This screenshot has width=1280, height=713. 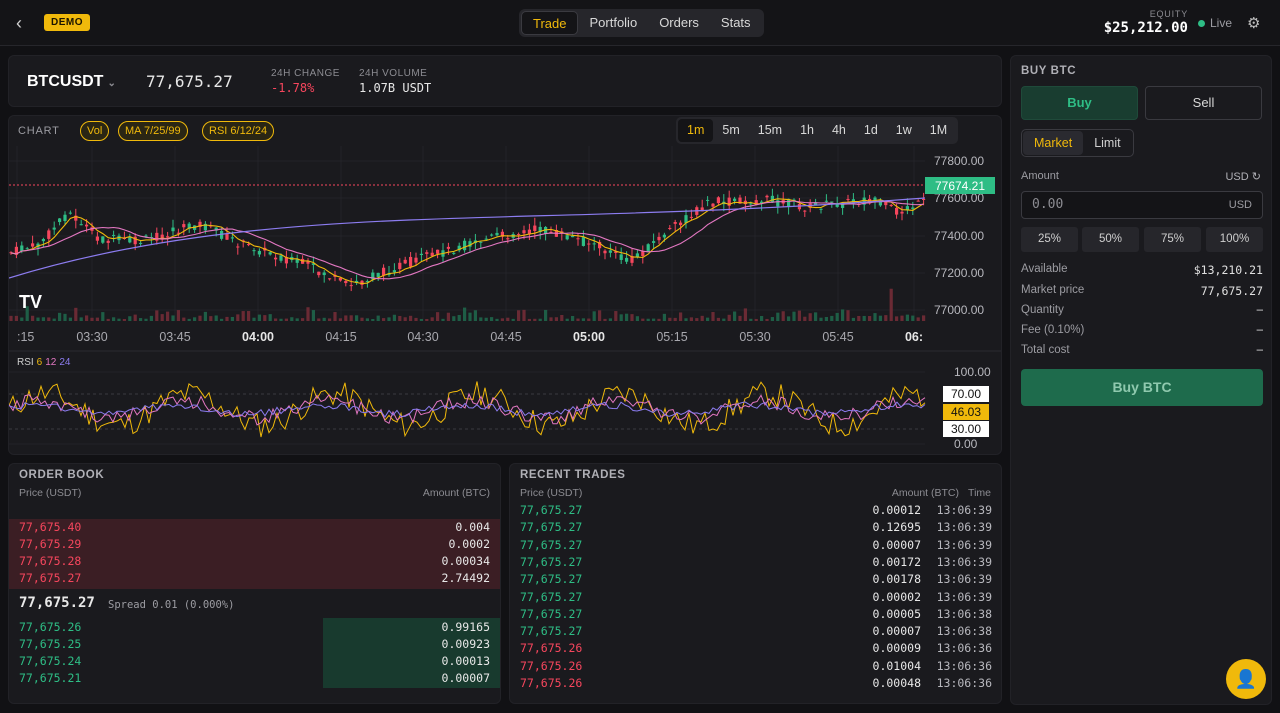 I want to click on order-type-limit: Limit, so click(x=1107, y=143).